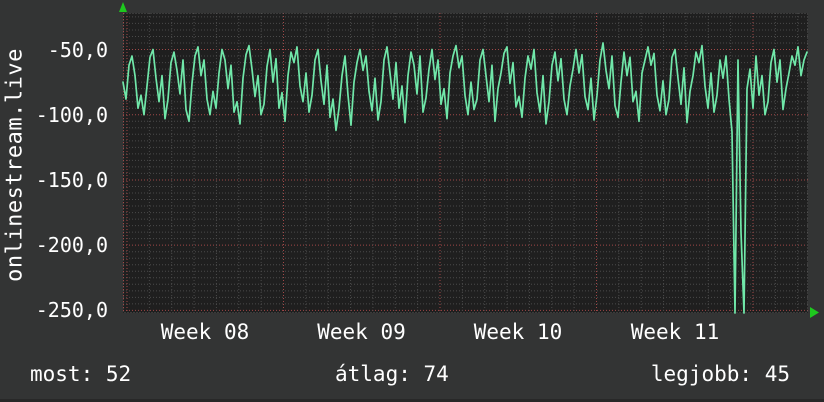 Image resolution: width=824 pixels, height=402 pixels. What do you see at coordinates (71, 180) in the screenshot?
I see `y-tick-label: -150,0` at bounding box center [71, 180].